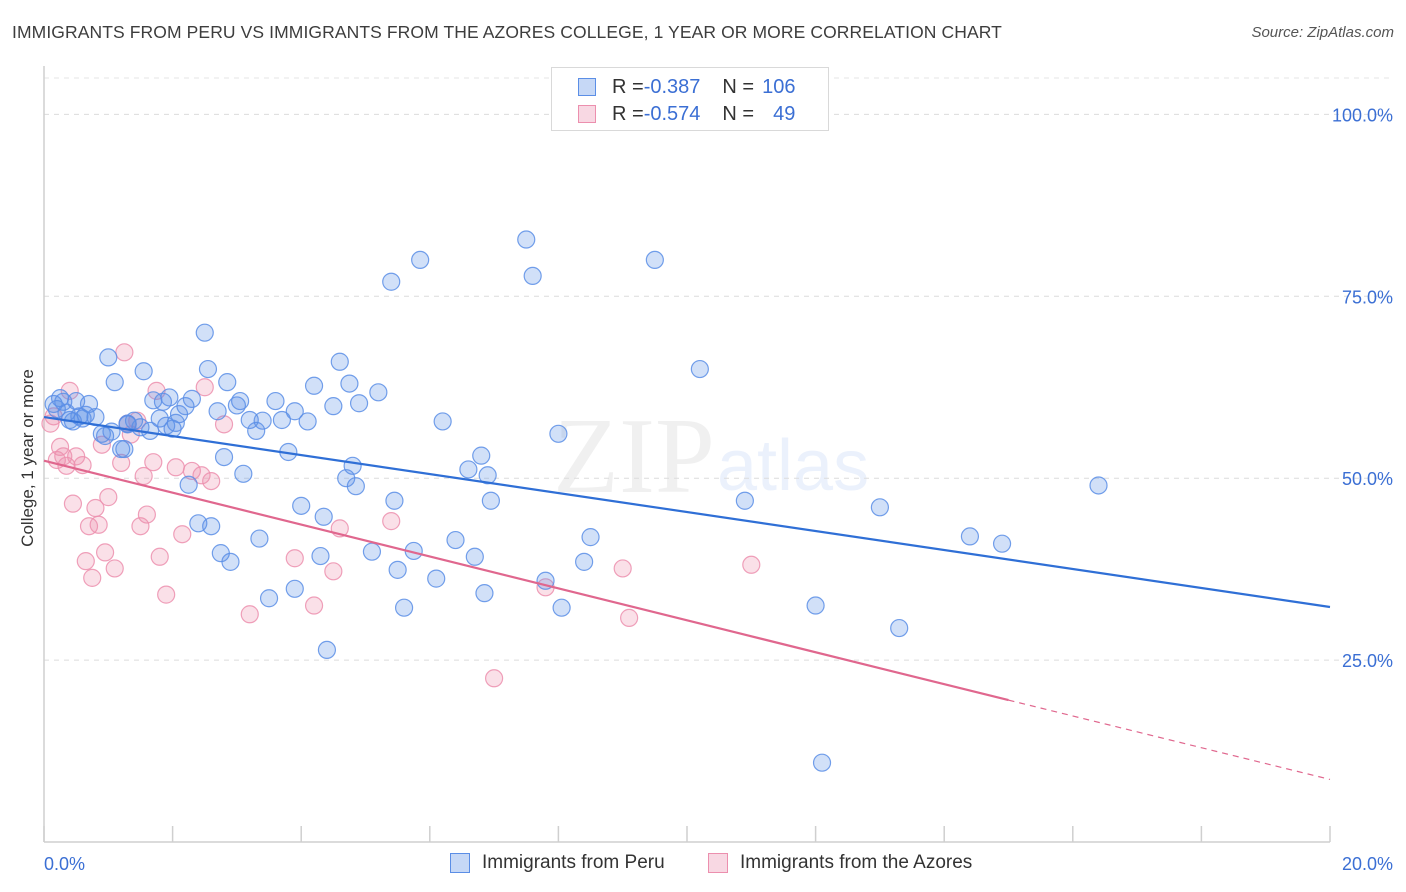 This screenshot has height=892, width=1406. Describe the element at coordinates (1367, 864) in the screenshot. I see `x-tick-label-max: 20.0%` at that location.